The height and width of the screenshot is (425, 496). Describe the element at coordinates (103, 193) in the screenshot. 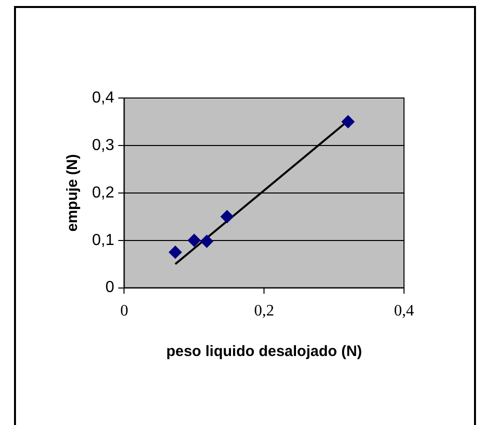

I see `y-tick-label: 0,2` at that location.